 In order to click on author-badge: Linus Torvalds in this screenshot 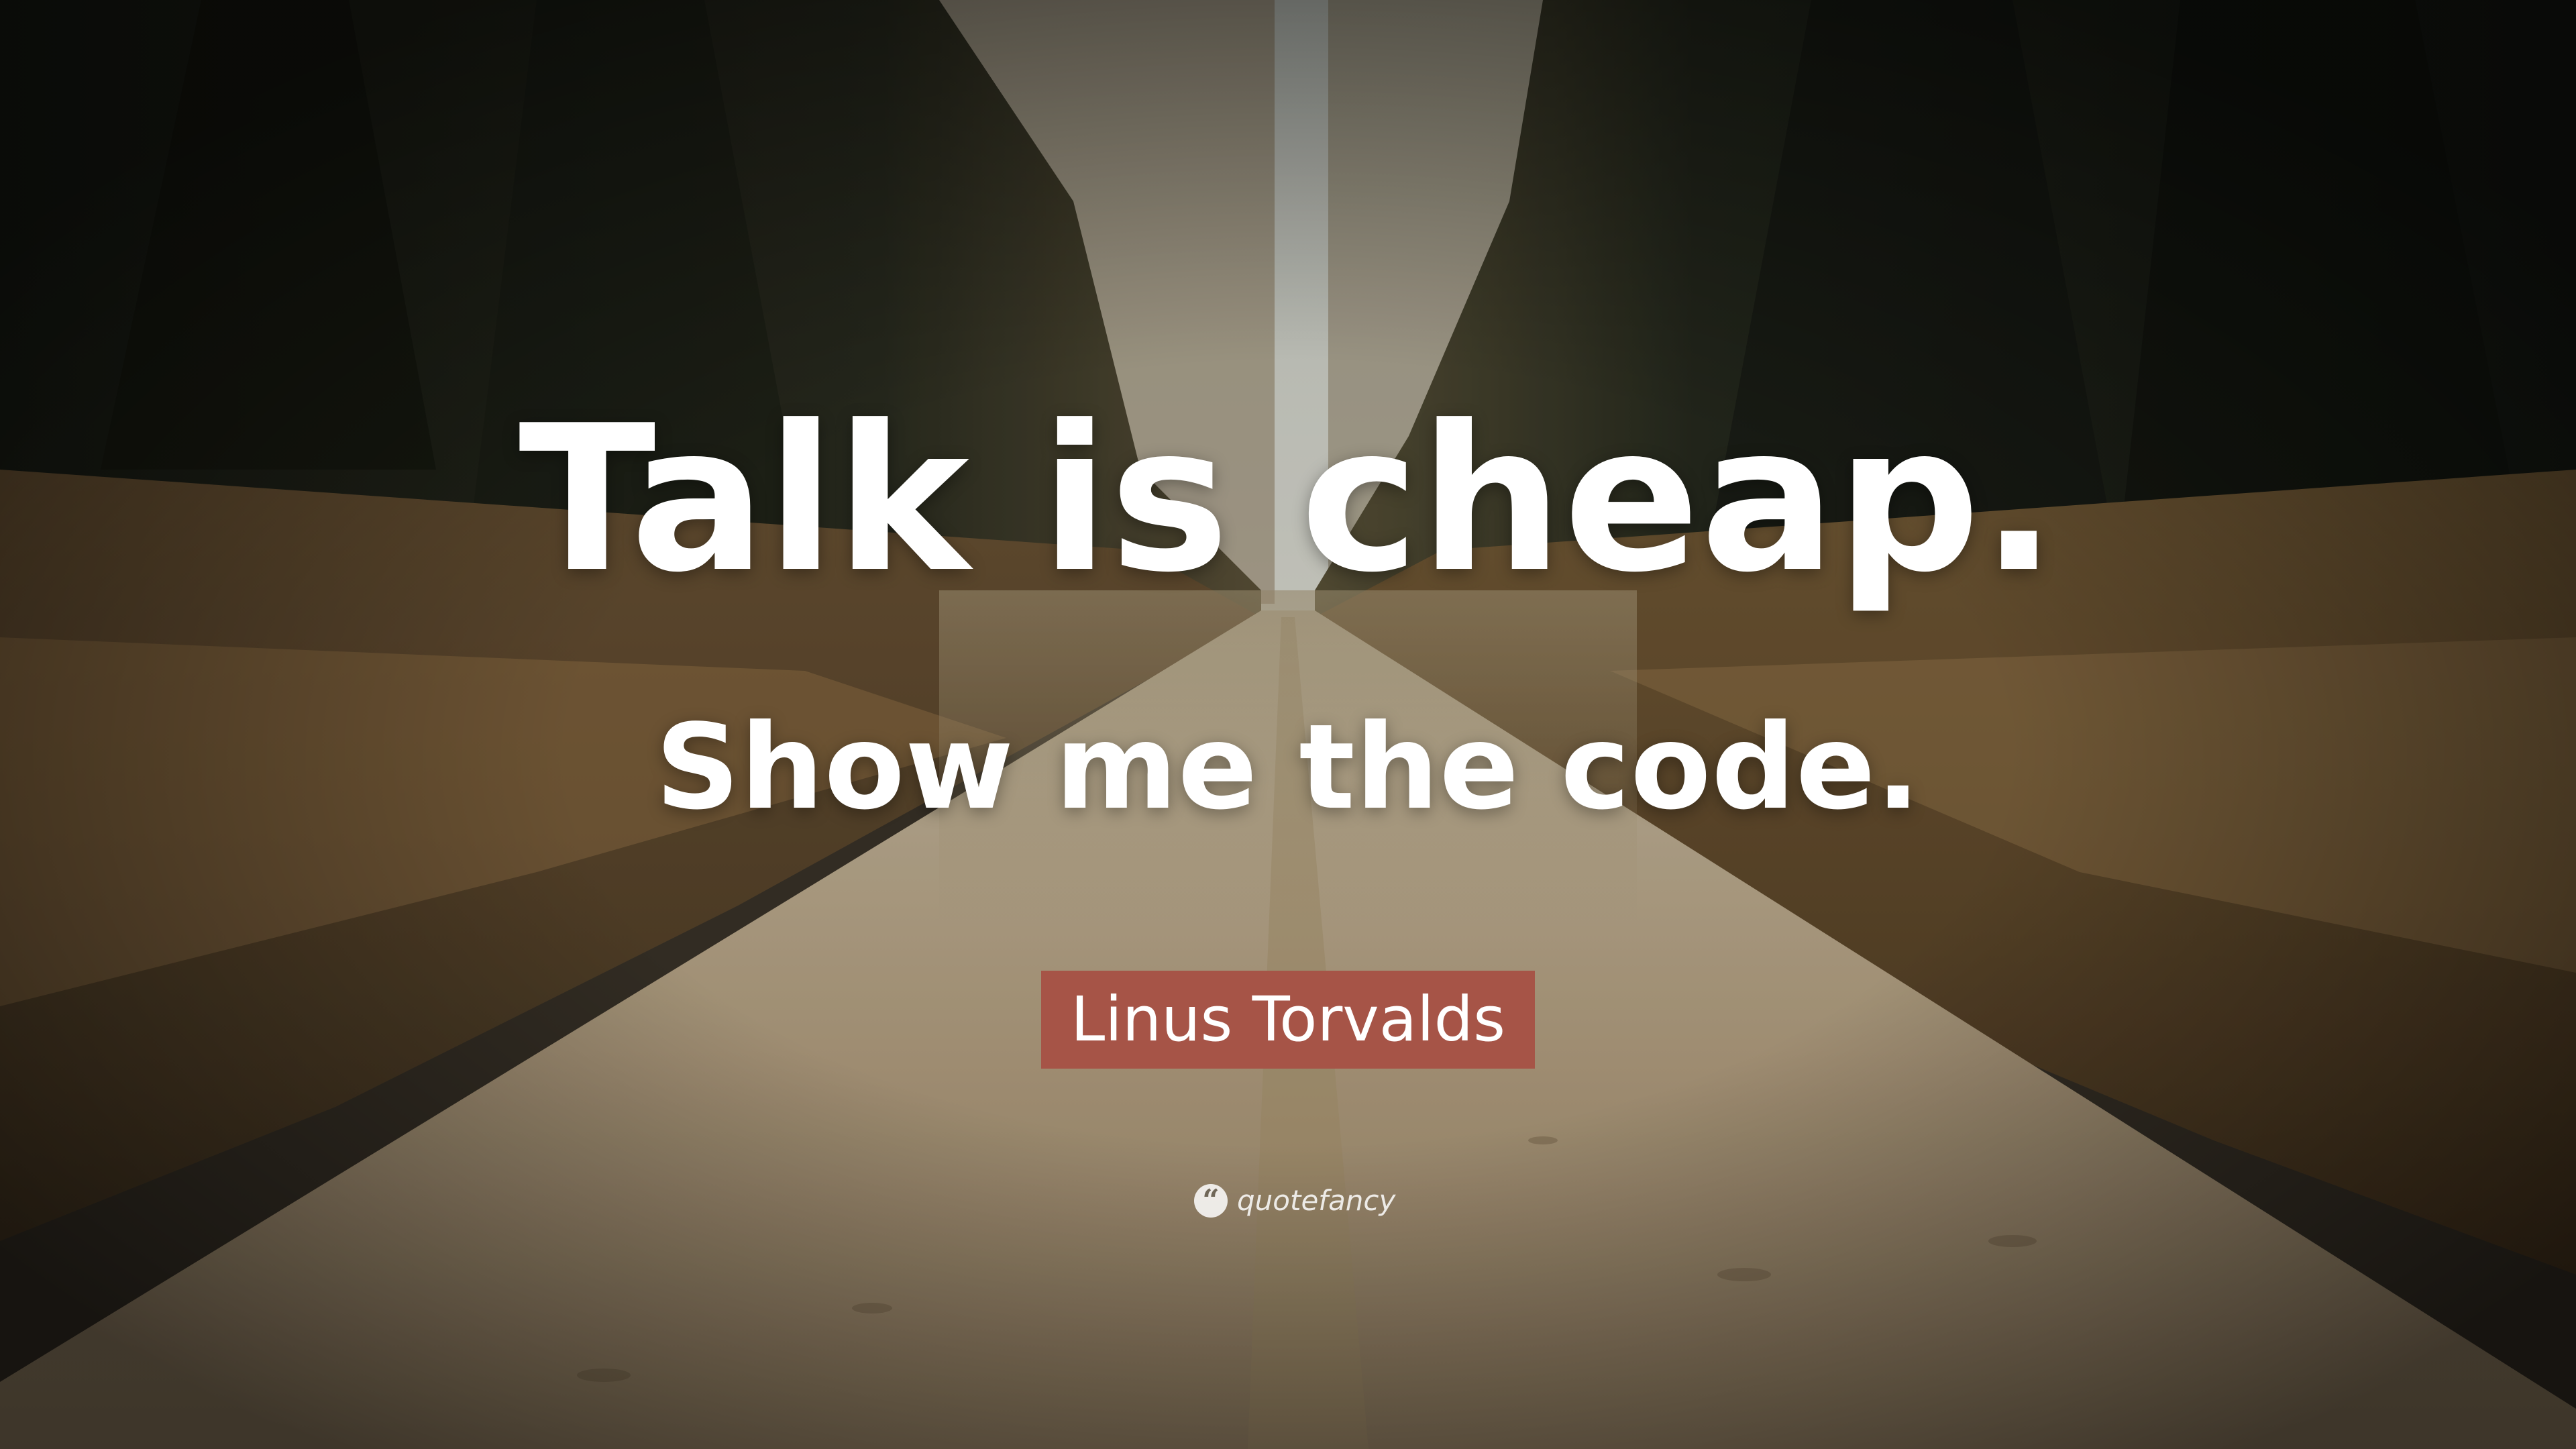, I will do `click(1288, 1020)`.